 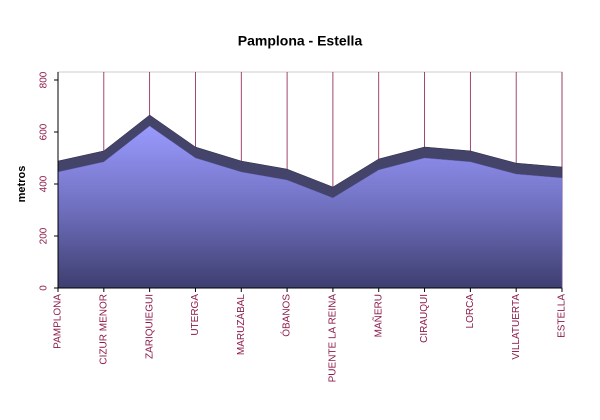 I want to click on y-tick-label: 0, so click(x=44, y=288).